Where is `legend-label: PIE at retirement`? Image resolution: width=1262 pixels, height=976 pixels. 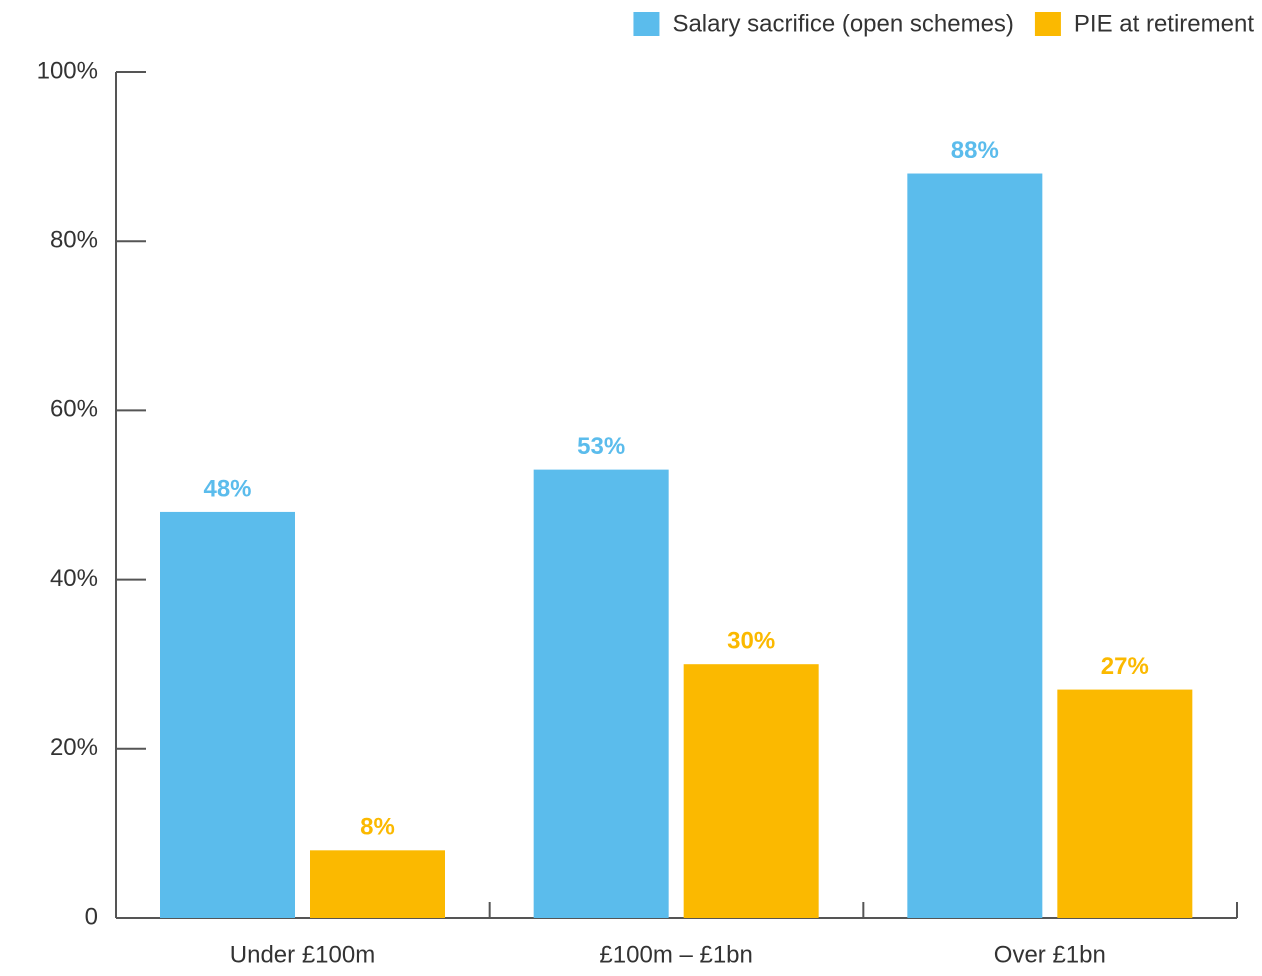
legend-label: PIE at retirement is located at coordinates (1164, 23).